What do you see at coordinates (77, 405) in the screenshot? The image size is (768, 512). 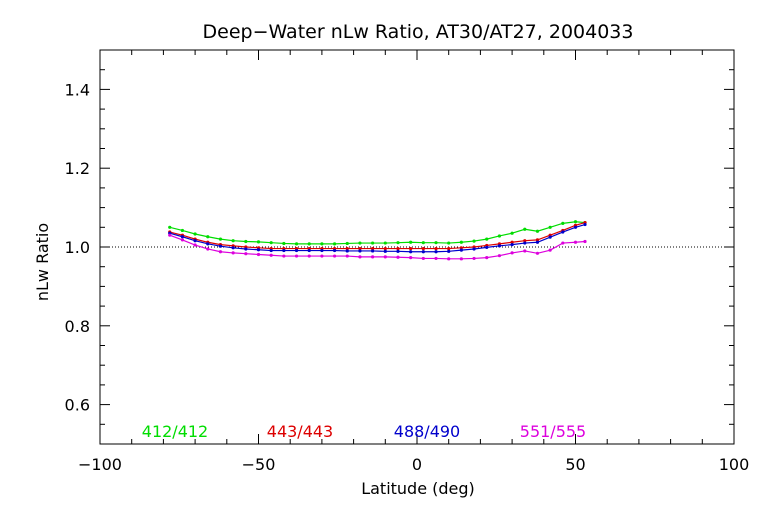 I see `y-tick-label: 0.6` at bounding box center [77, 405].